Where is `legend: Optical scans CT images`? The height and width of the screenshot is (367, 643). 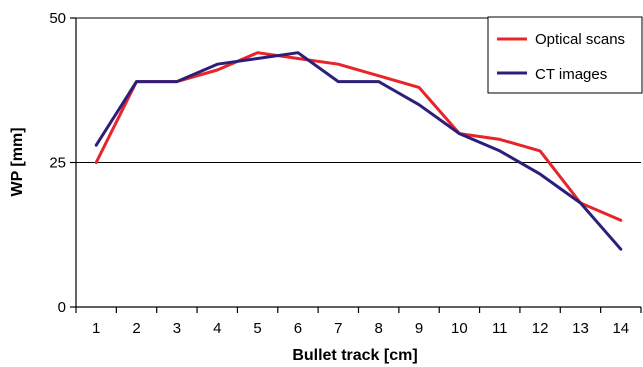 legend: Optical scans CT images is located at coordinates (565, 55).